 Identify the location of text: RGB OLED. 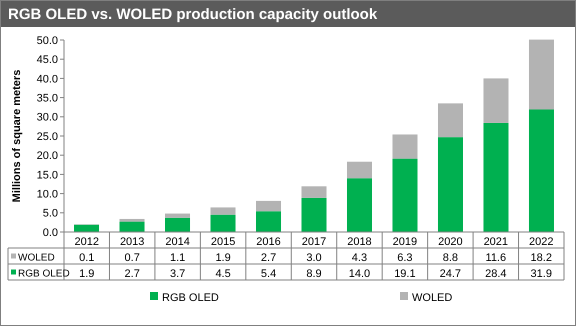
(190, 298).